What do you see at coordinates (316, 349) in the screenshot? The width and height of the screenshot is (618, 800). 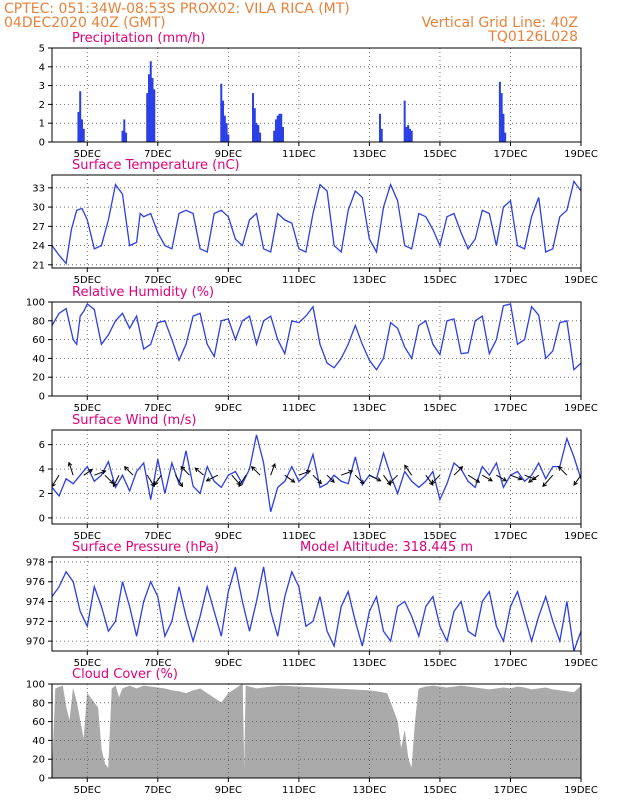 I see `rh-frame` at bounding box center [316, 349].